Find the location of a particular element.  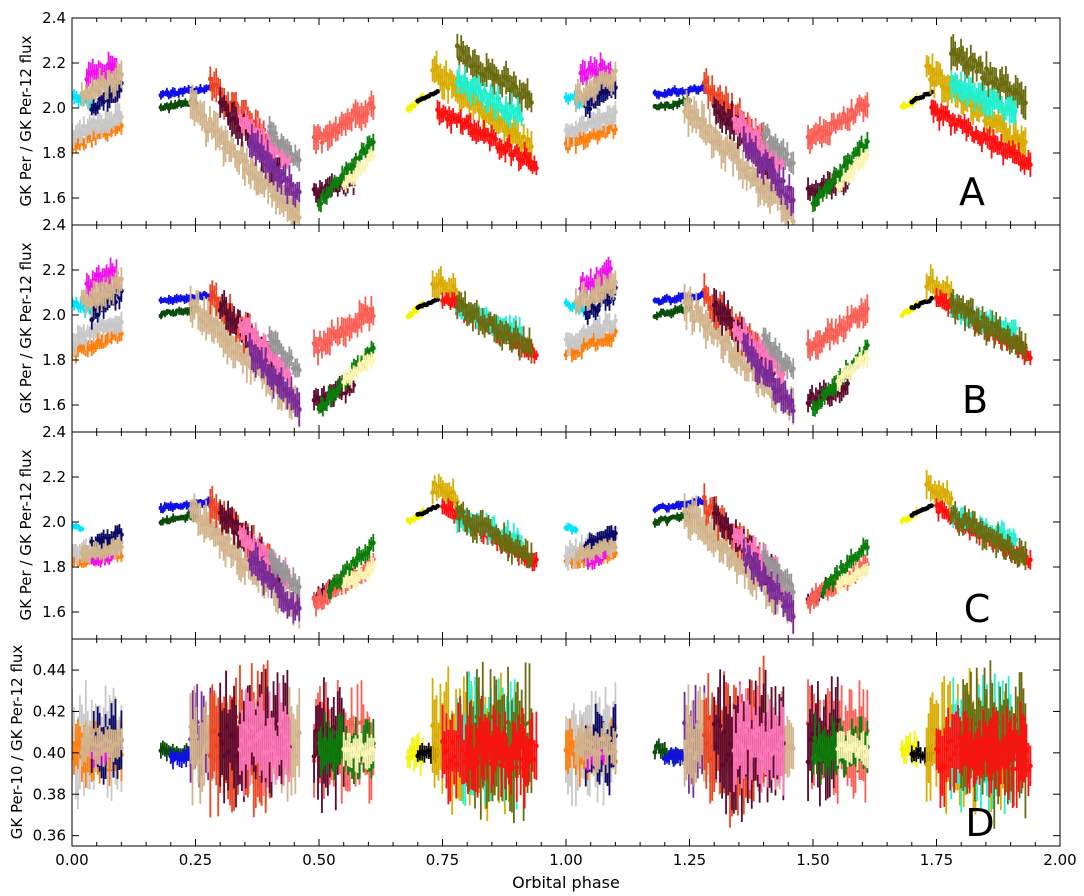

y-tick-label: 2.2 is located at coordinates (54, 63).